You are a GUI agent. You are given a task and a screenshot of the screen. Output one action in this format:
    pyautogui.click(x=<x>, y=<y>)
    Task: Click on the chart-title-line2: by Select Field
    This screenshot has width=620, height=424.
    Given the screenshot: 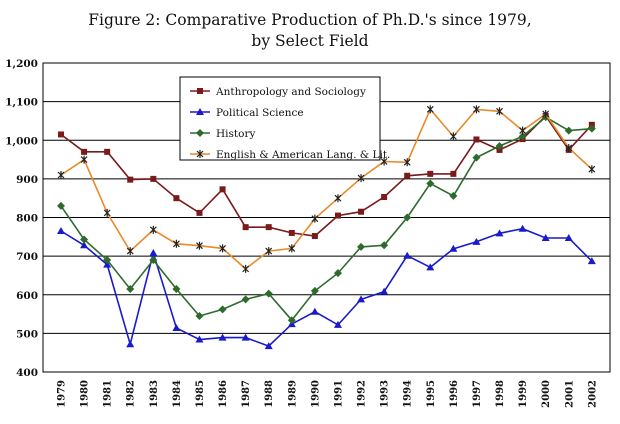 What is the action you would take?
    pyautogui.click(x=309, y=41)
    